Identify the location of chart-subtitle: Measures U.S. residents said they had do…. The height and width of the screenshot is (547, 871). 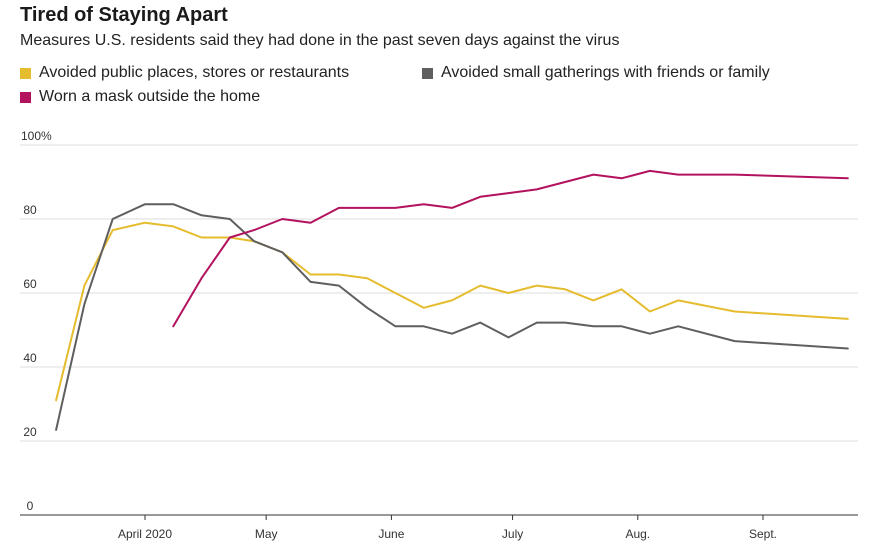
(320, 40).